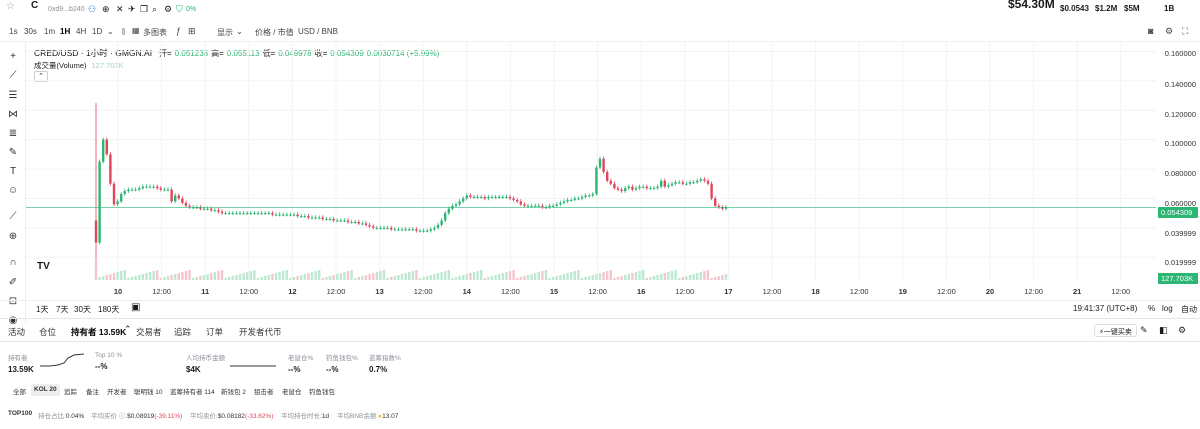 The width and height of the screenshot is (1200, 429). Describe the element at coordinates (65, 31) in the screenshot. I see `timeframe-1h: 1H` at that location.